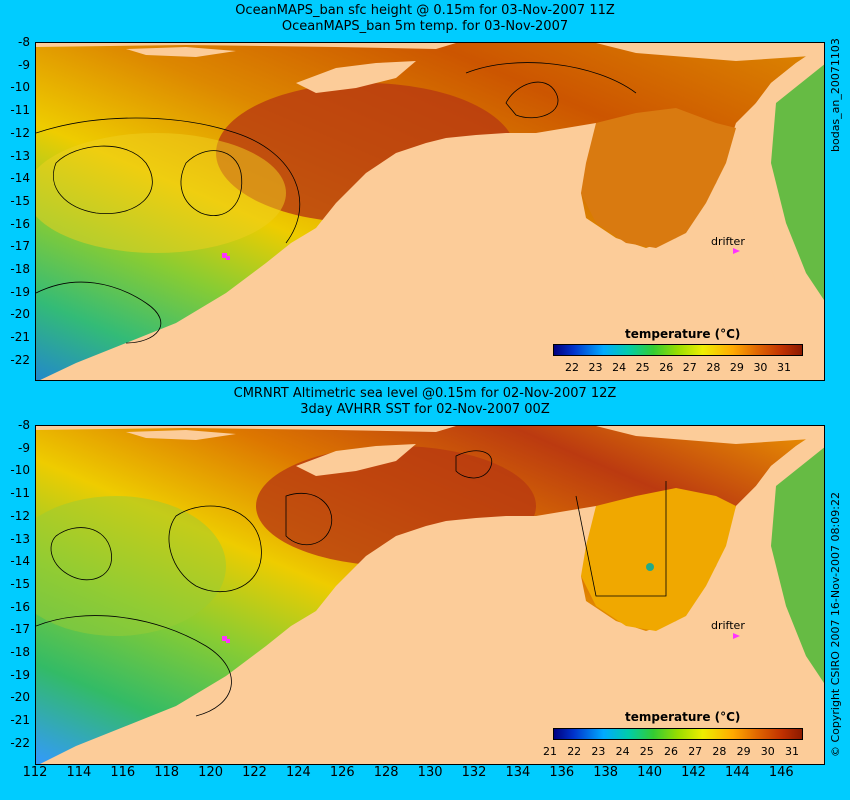  I want to click on top-lat-tick: -21, so click(20, 337).